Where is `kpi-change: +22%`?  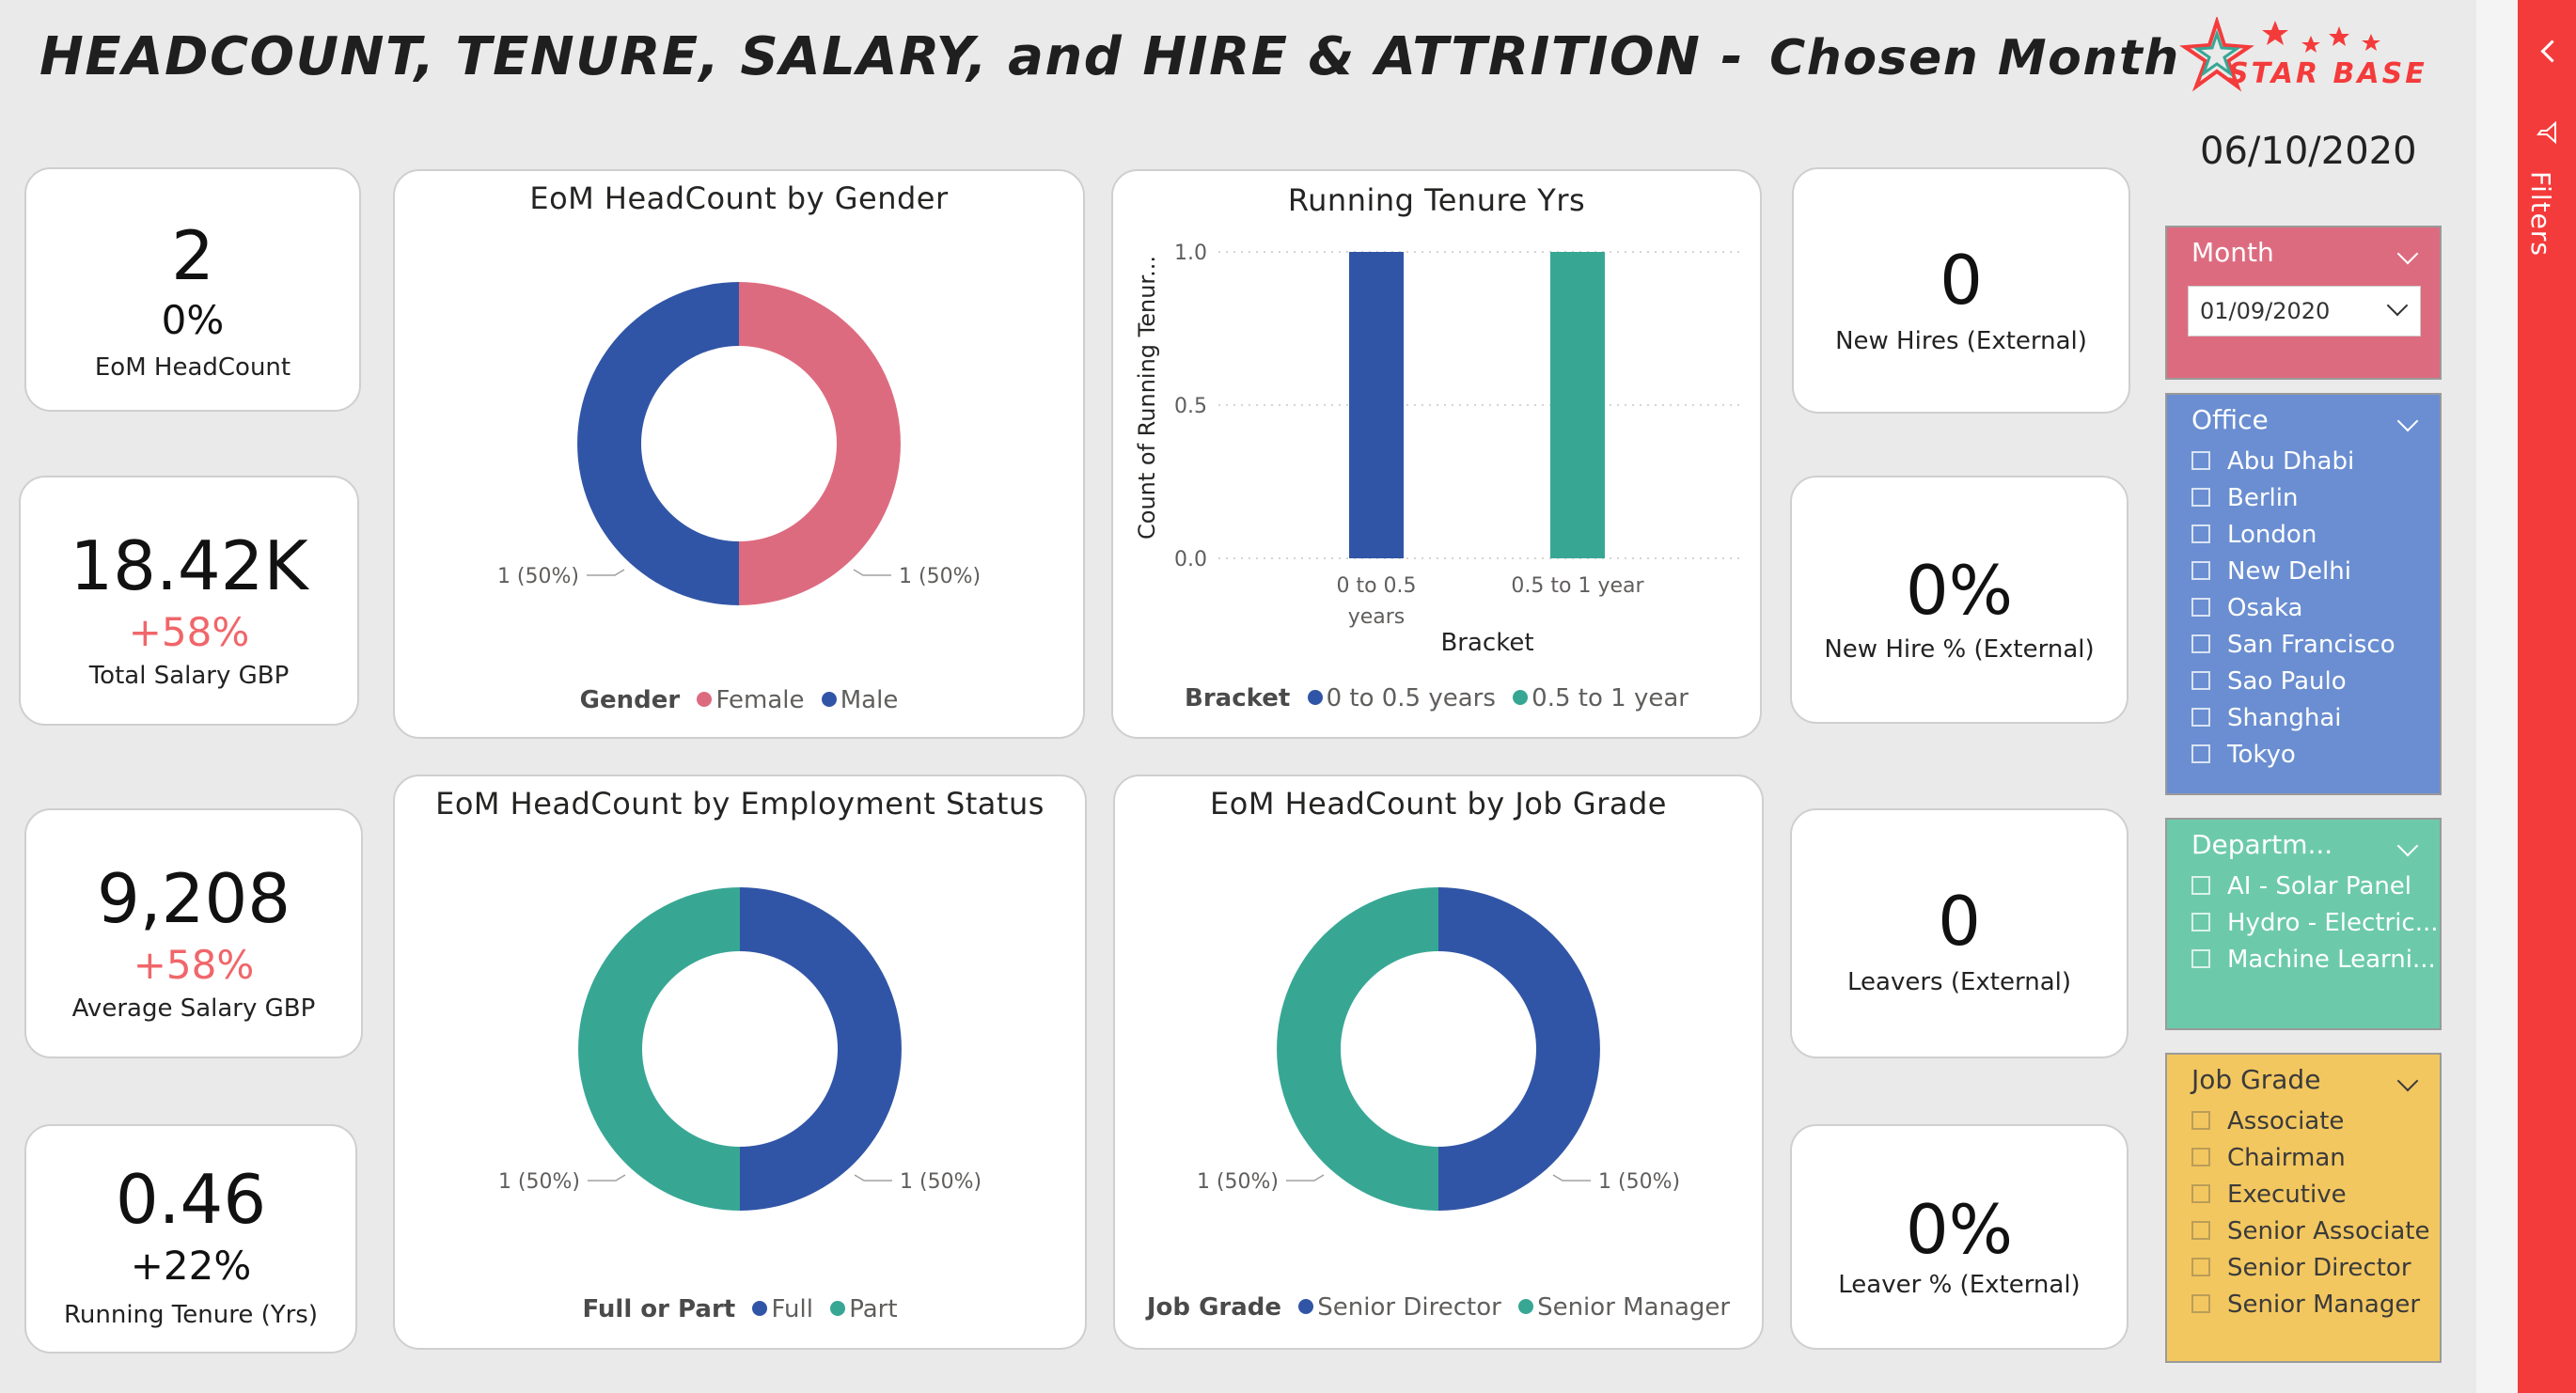
kpi-change: +22% is located at coordinates (191, 1266).